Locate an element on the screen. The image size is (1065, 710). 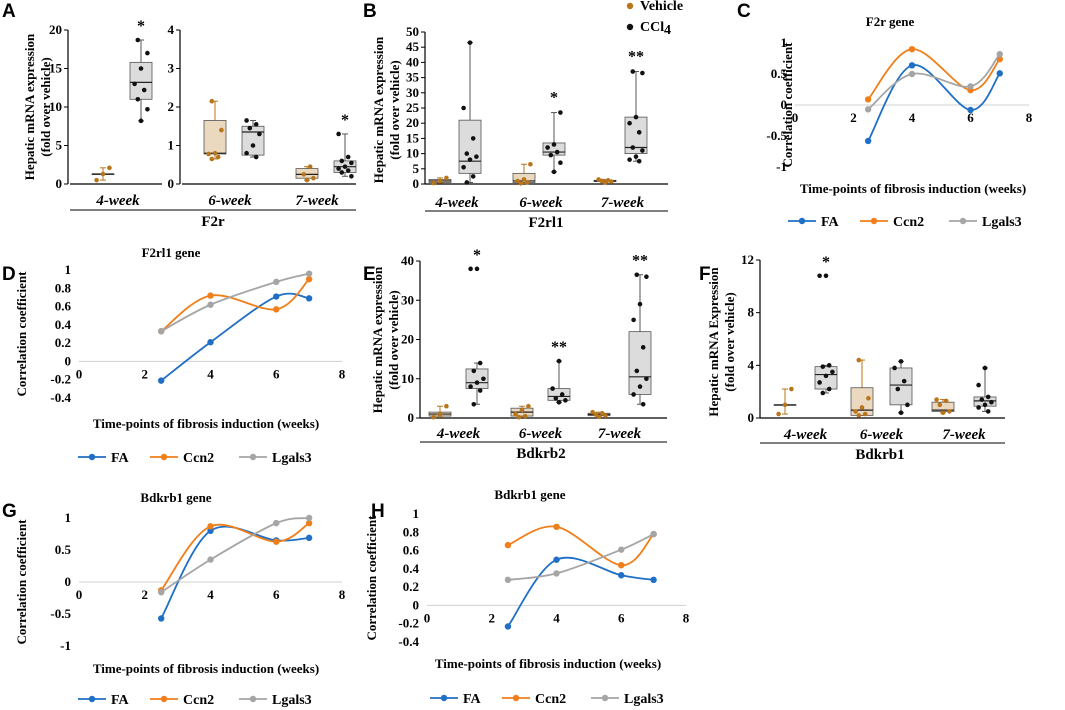
a-g1-y-tick-label: 0 is located at coordinates (171, 183).